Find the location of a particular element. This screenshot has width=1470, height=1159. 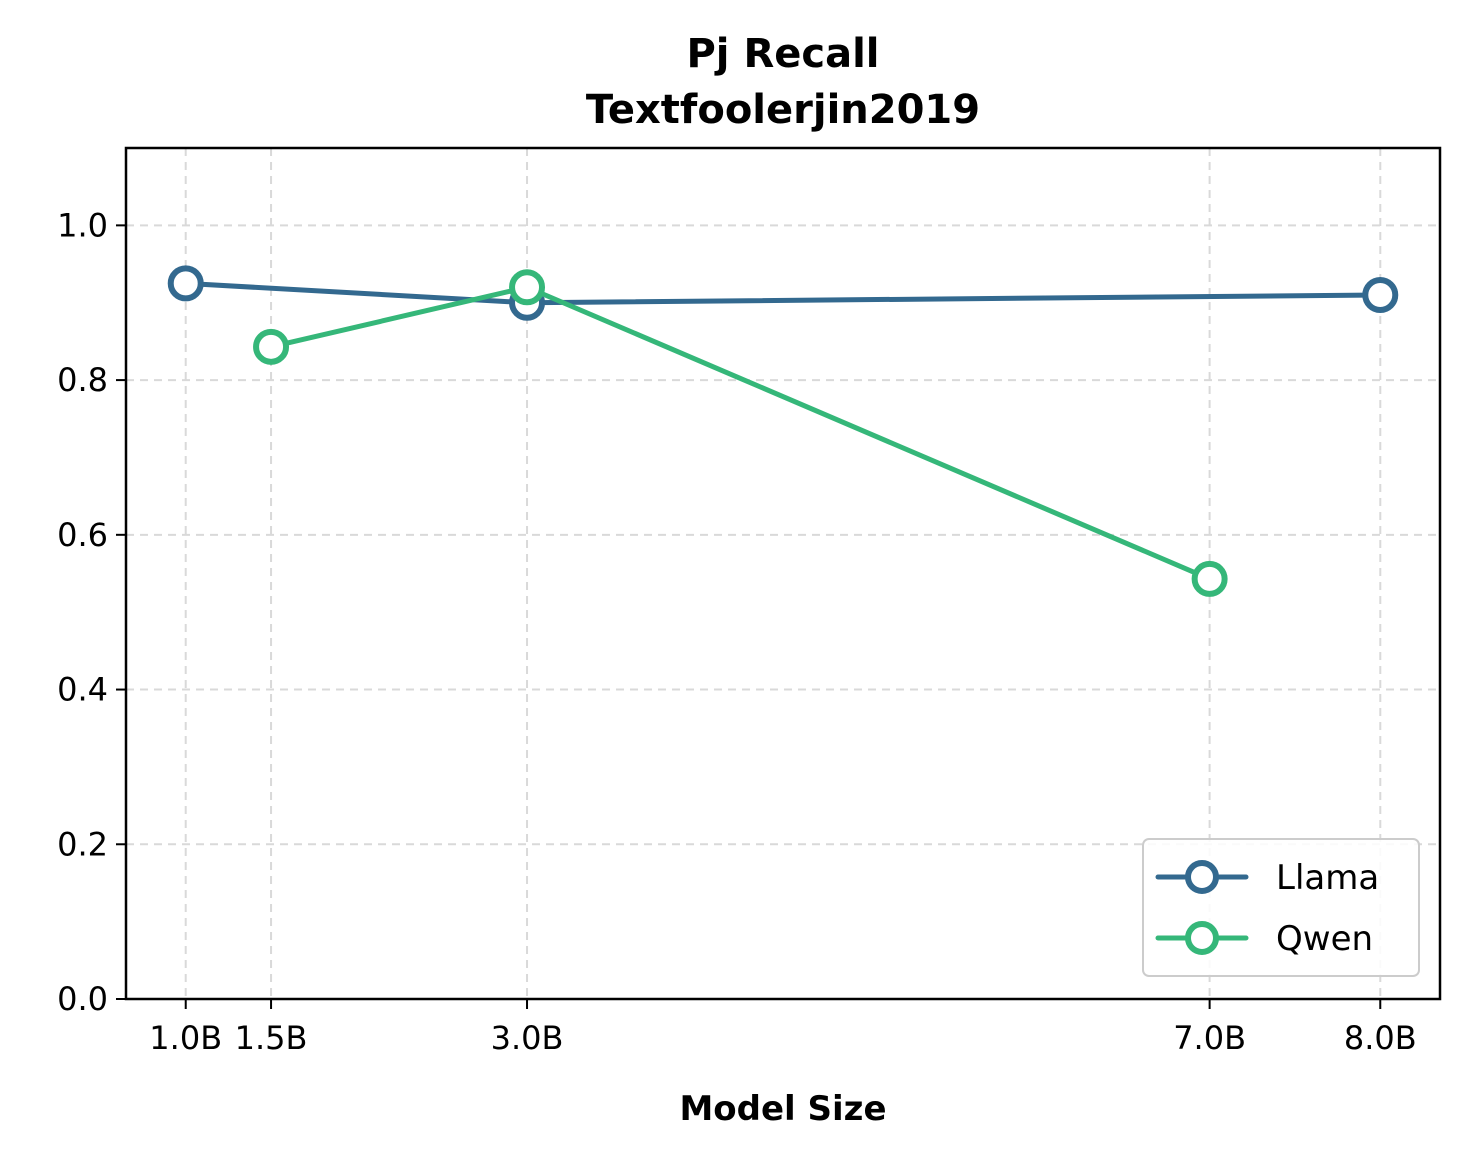

y-tick-label: 0.8 is located at coordinates (82, 380).